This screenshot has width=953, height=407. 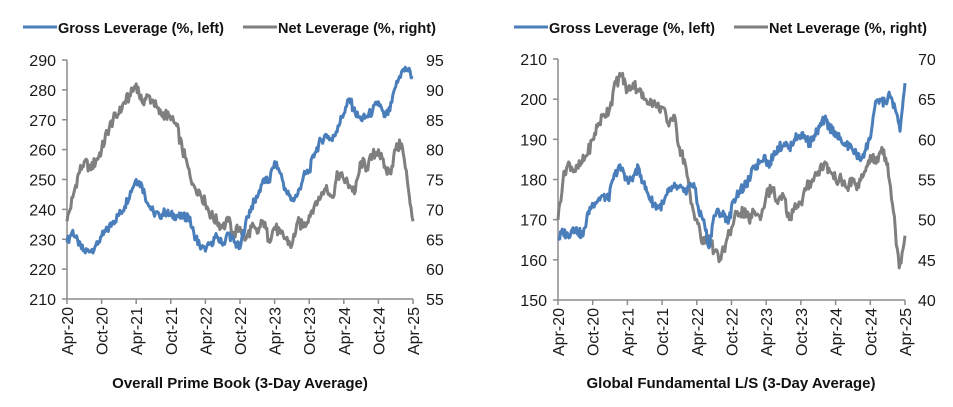 I want to click on y-axis-left: 210 220 230 240 250 260 270 280 290, so click(x=48, y=181).